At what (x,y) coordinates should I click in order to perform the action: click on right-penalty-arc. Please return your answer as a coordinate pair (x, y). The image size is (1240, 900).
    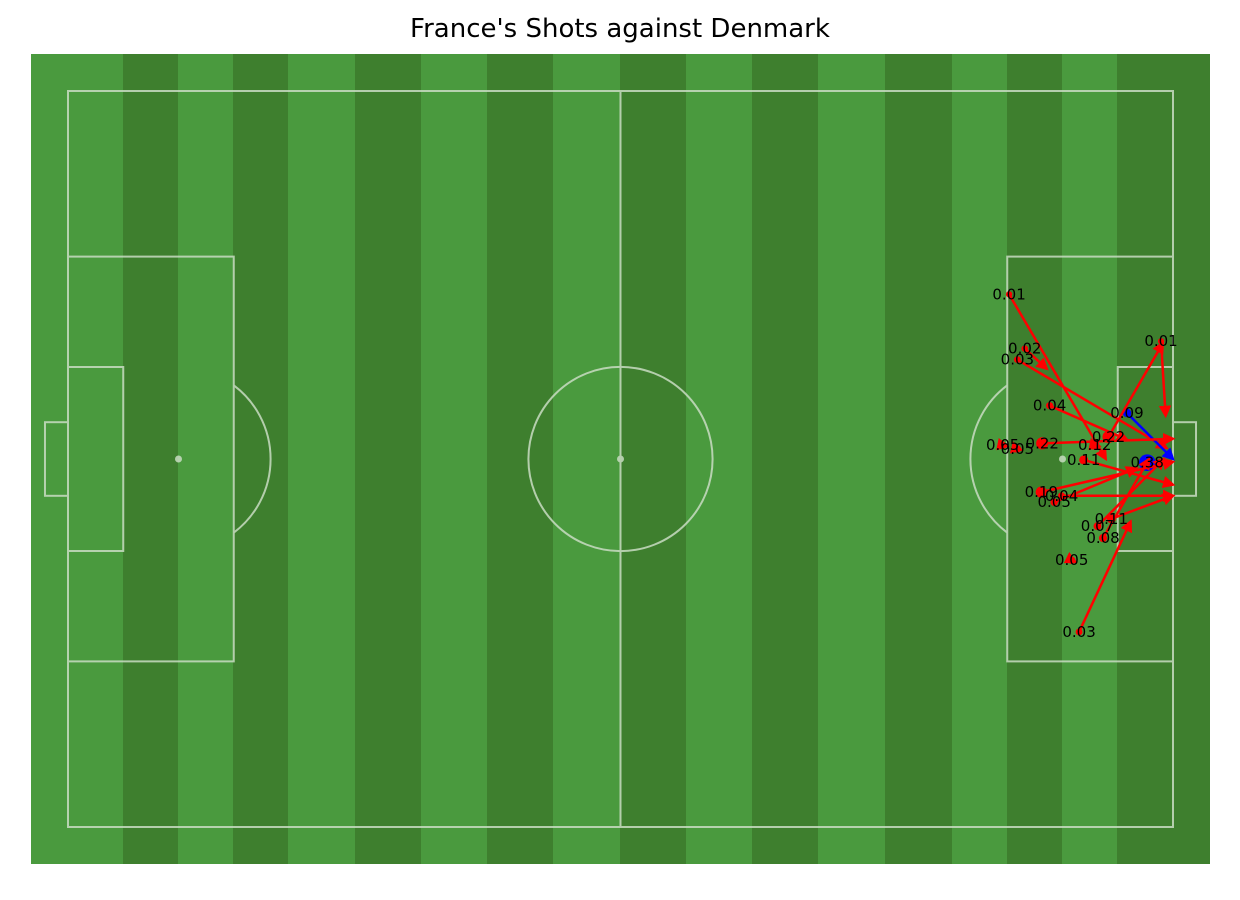
    Looking at the image, I should click on (988, 459).